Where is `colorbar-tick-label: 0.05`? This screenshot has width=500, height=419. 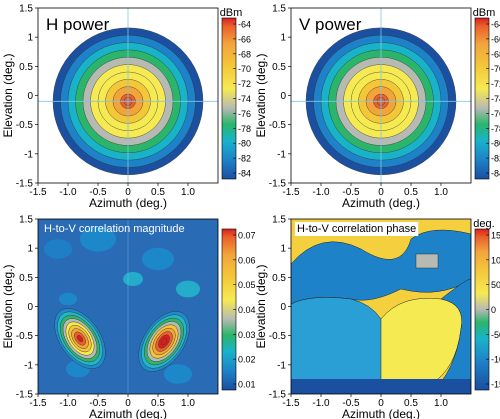
colorbar-tick-label: 0.05 is located at coordinates (247, 285).